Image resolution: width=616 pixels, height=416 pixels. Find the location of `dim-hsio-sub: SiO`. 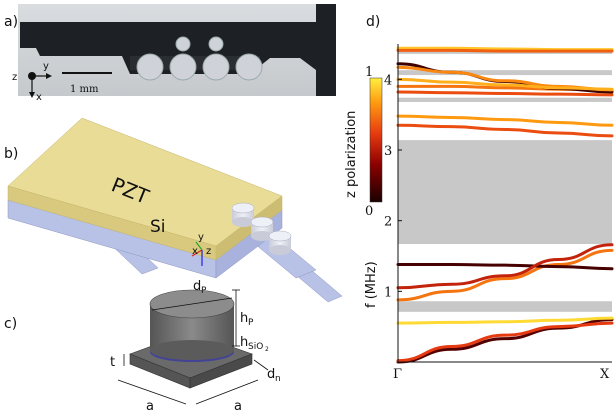

dim-hsio-sub: SiO is located at coordinates (255, 347).